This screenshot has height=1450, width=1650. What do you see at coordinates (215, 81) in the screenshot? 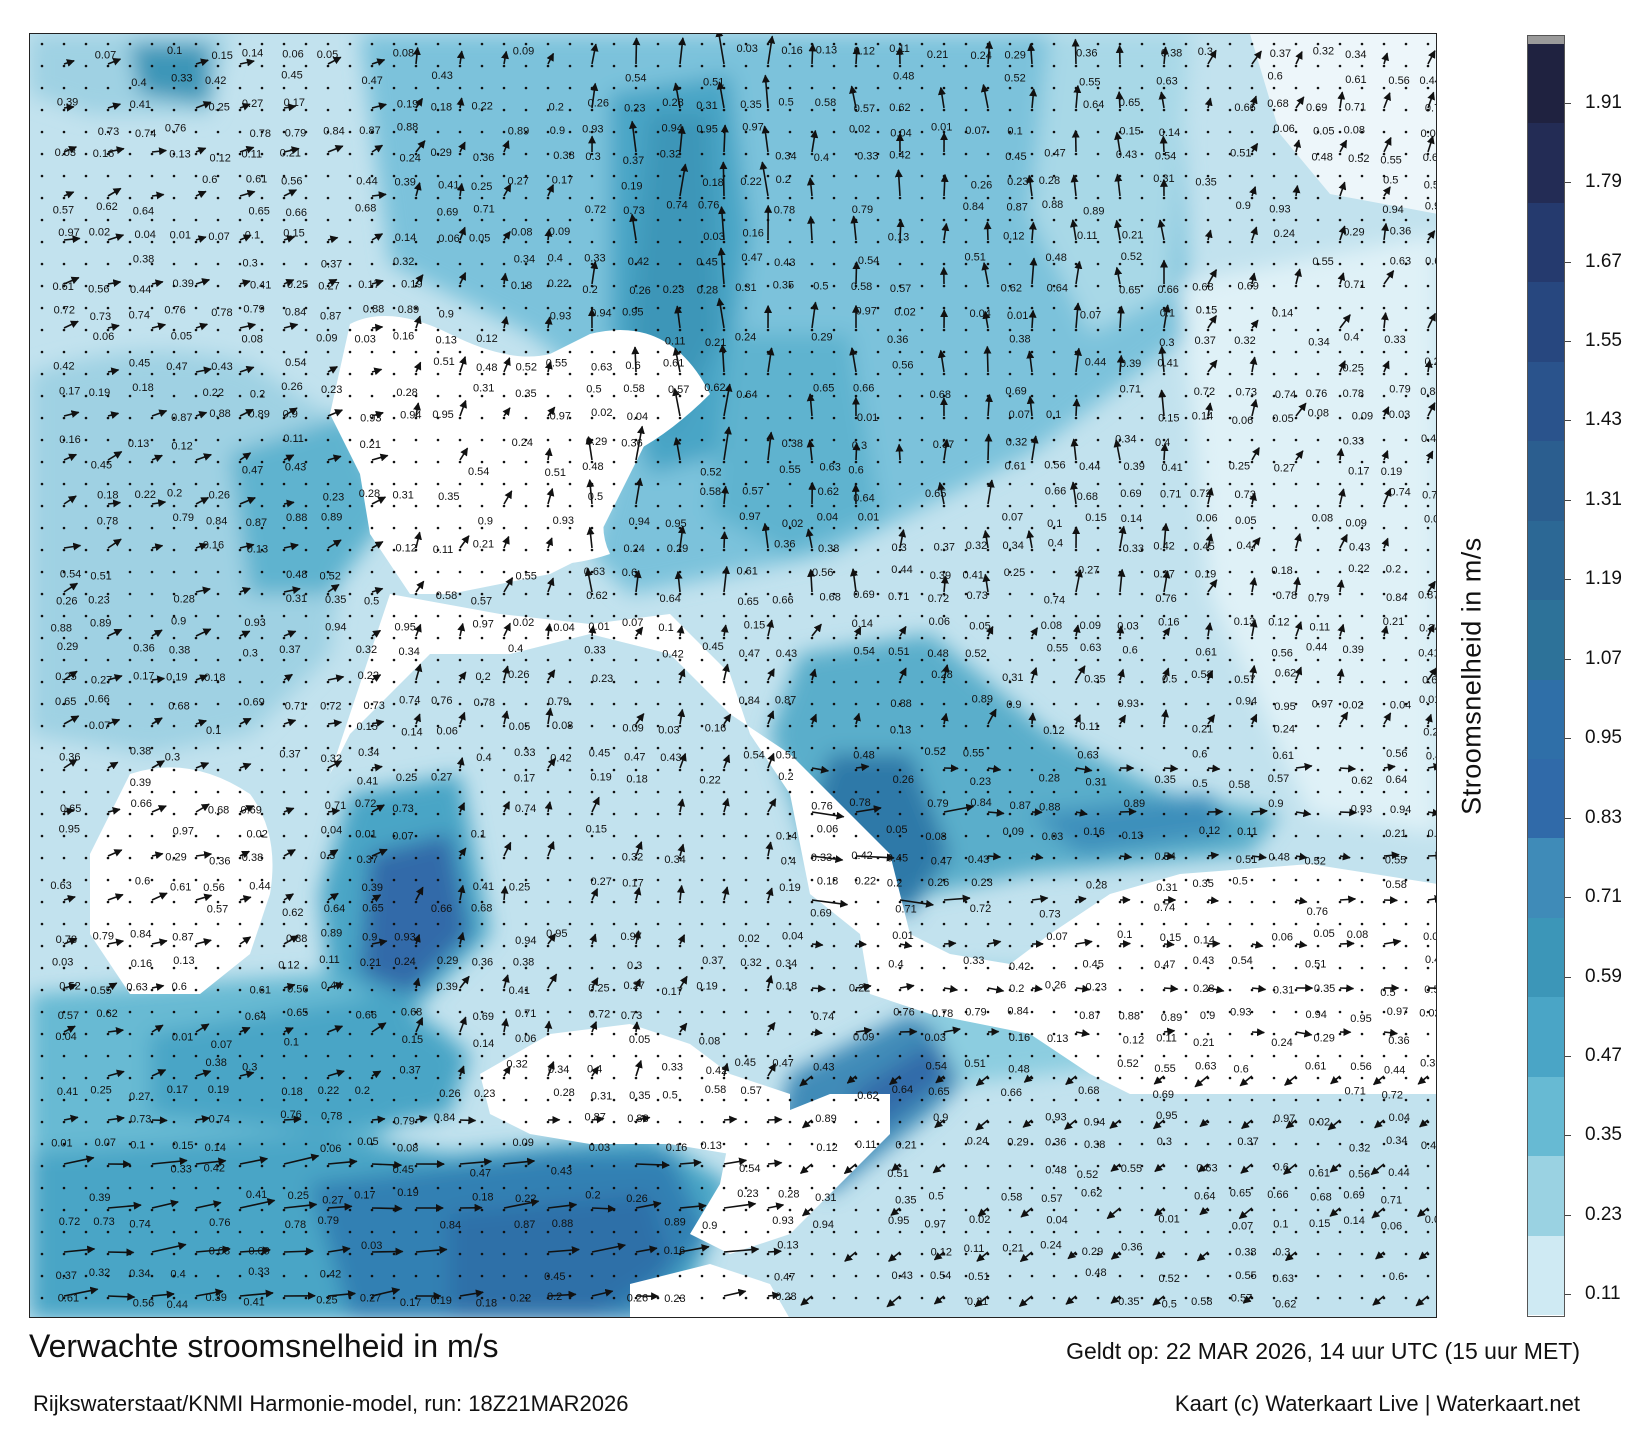
I see `speed-value-label: 0.42` at bounding box center [215, 81].